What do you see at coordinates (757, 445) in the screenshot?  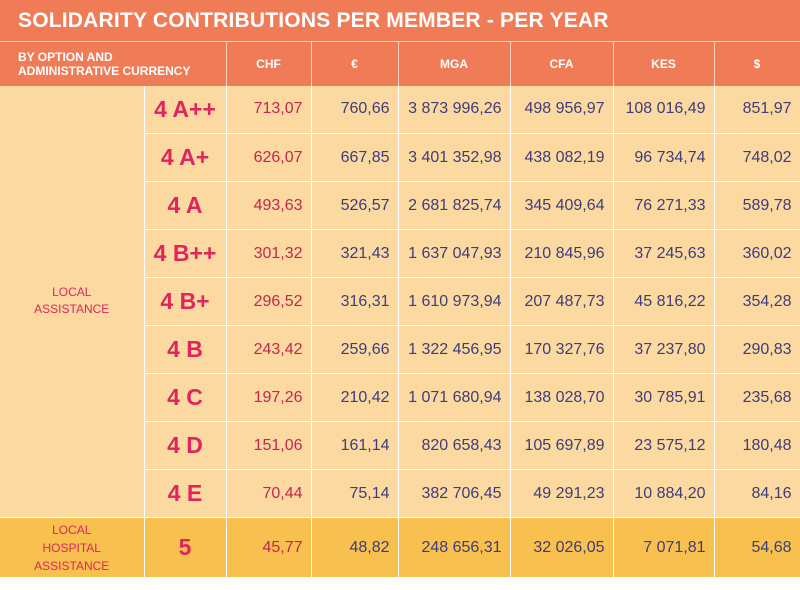 I see `value-usd: 180,48` at bounding box center [757, 445].